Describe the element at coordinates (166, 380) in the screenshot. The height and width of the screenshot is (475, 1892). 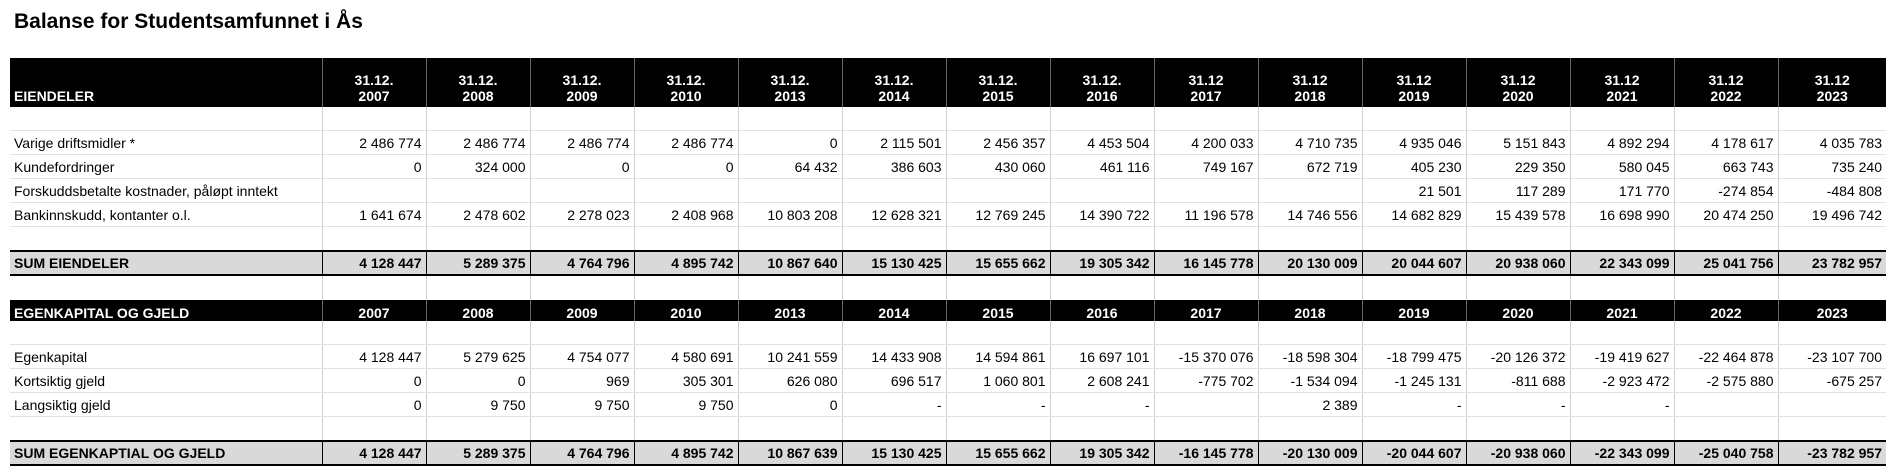
I see `row-label: Kortsiktig gjeld` at that location.